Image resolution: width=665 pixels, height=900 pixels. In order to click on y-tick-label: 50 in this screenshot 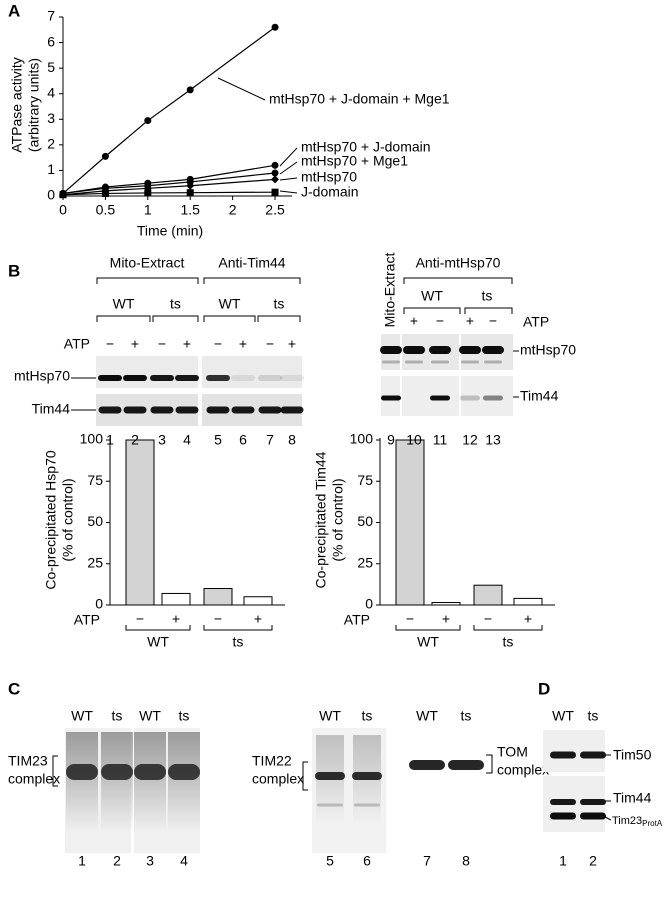, I will do `click(95, 521)`.